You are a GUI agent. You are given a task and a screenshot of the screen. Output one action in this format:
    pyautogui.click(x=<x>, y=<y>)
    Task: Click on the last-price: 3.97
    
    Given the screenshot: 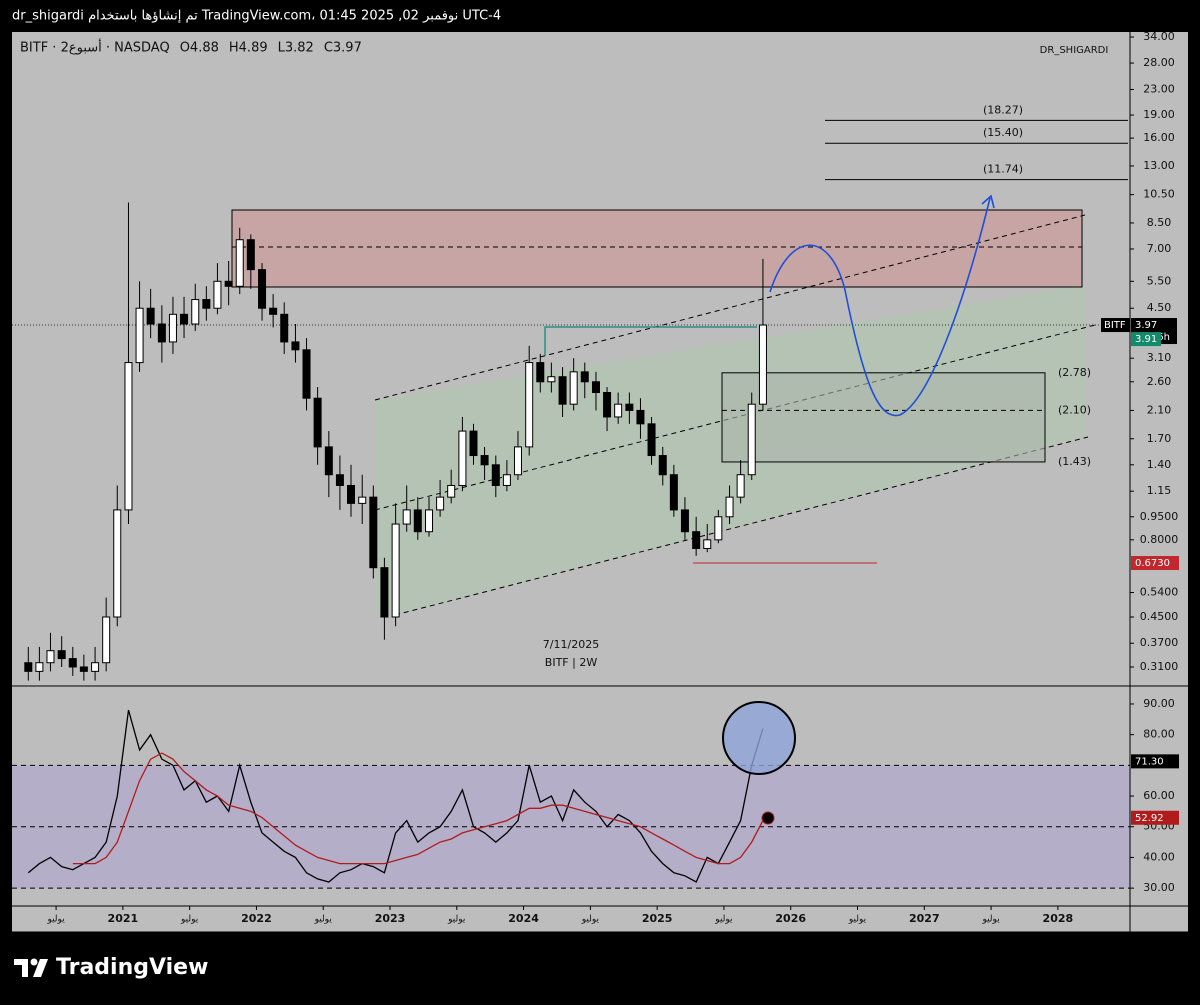 What is the action you would take?
    pyautogui.click(x=1146, y=325)
    